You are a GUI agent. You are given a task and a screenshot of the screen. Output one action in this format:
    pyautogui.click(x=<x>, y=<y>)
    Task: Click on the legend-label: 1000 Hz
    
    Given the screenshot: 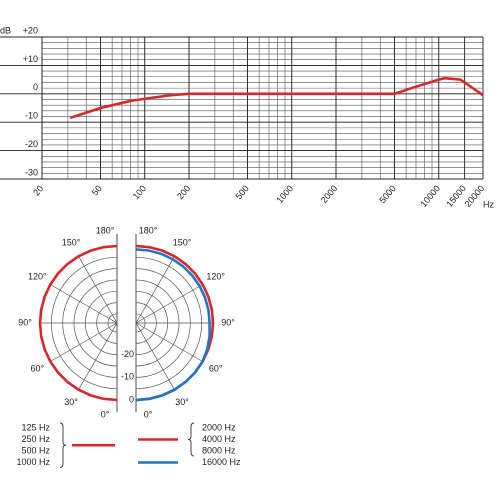 What is the action you would take?
    pyautogui.click(x=33, y=462)
    